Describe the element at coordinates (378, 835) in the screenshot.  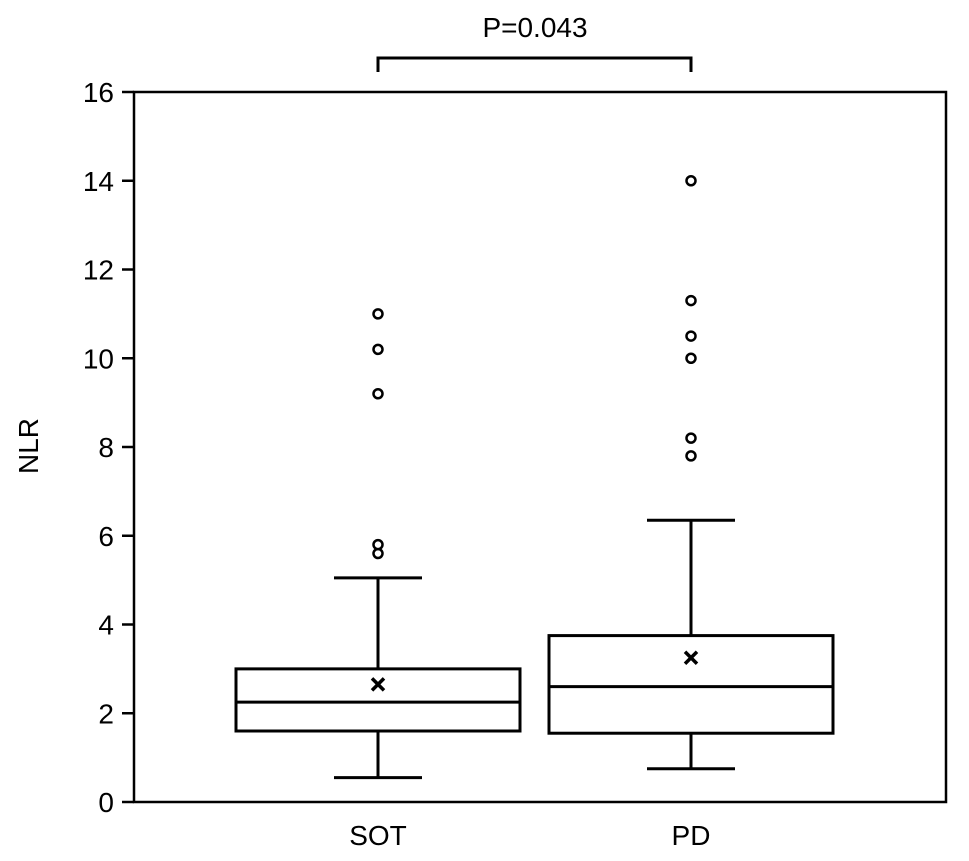
I see `x-tick-label-sot: SOT` at that location.